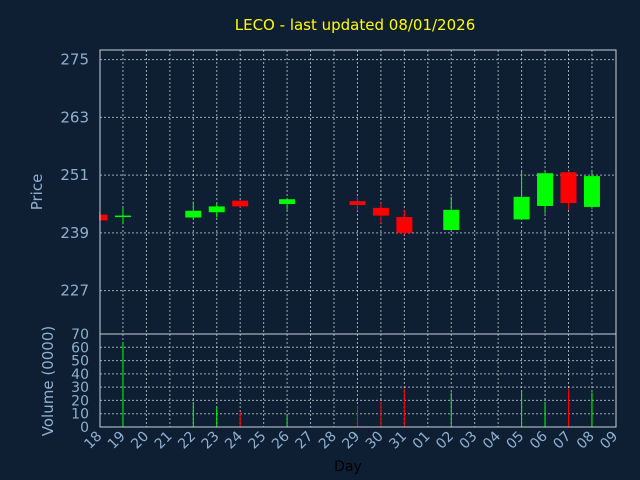 This screenshot has height=480, width=640. Describe the element at coordinates (80, 388) in the screenshot. I see `volume-tick-label: 30` at that location.